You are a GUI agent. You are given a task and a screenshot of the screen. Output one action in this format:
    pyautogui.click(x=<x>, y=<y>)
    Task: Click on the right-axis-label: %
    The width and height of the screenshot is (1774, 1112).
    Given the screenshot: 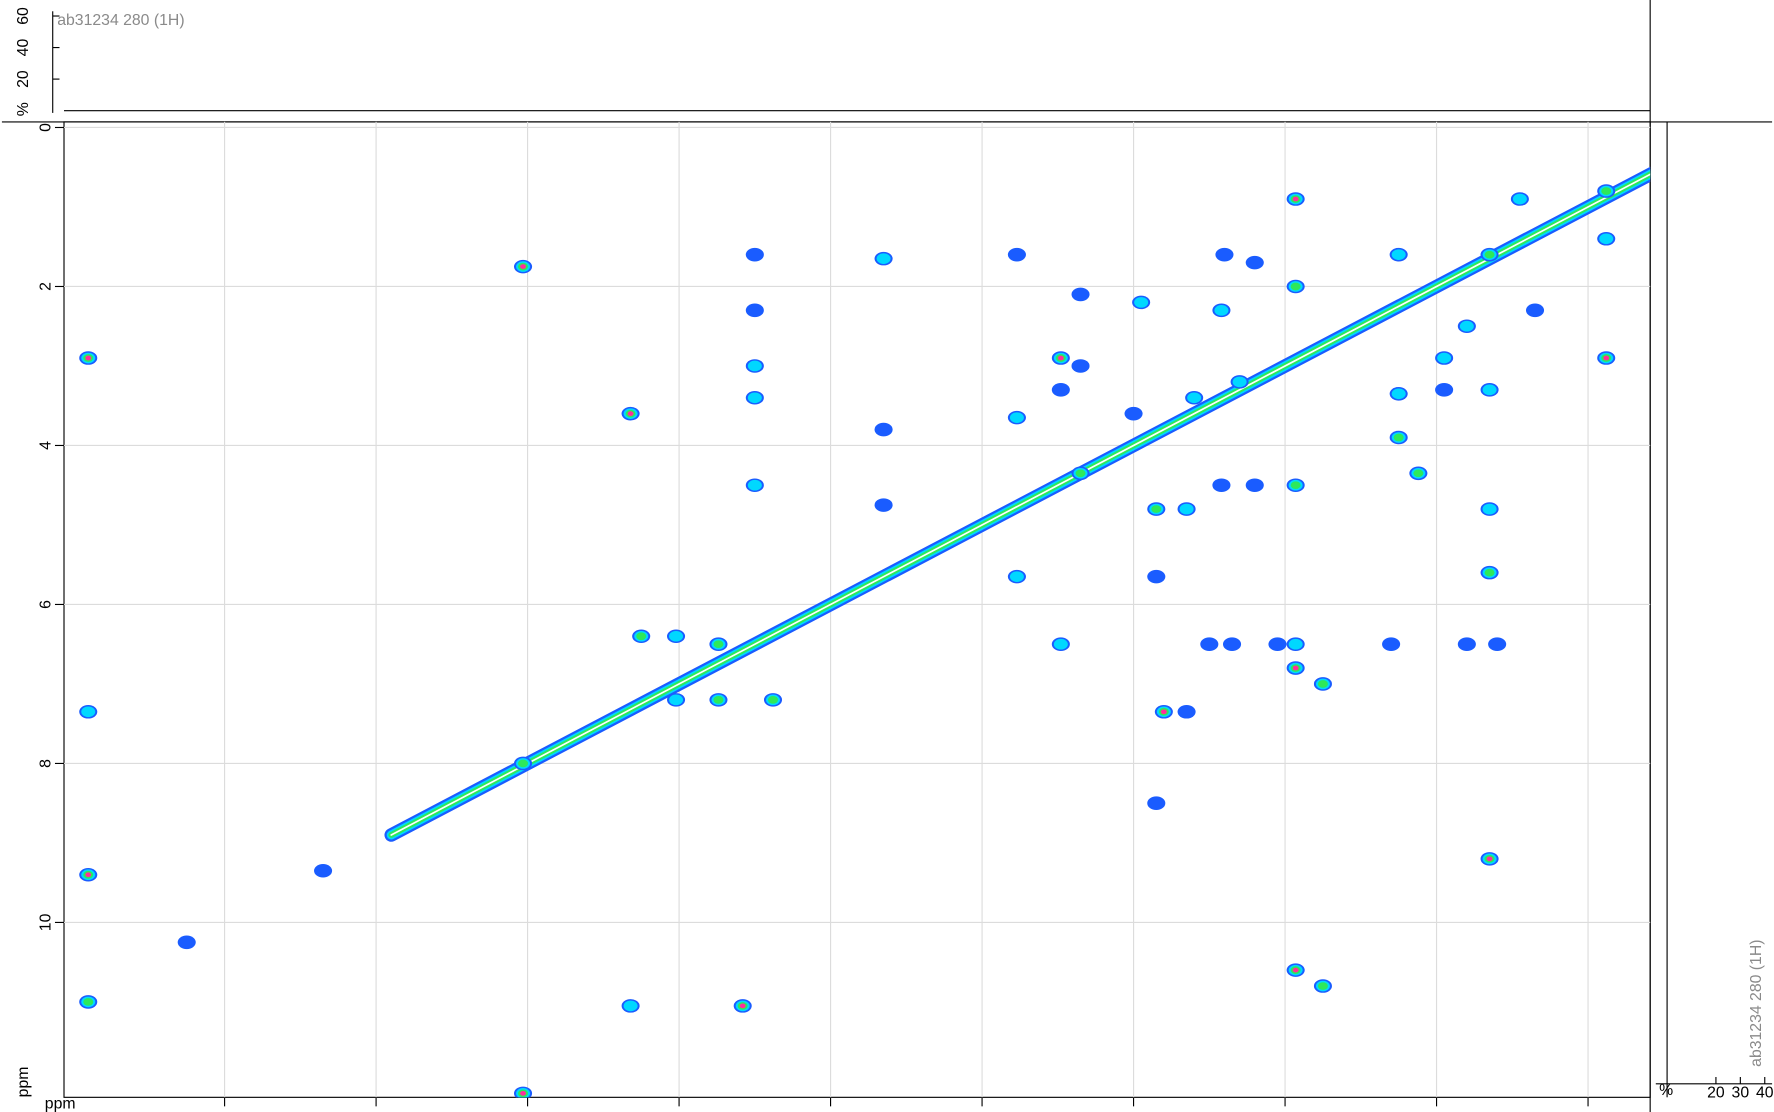 What is the action you would take?
    pyautogui.click(x=1666, y=1090)
    